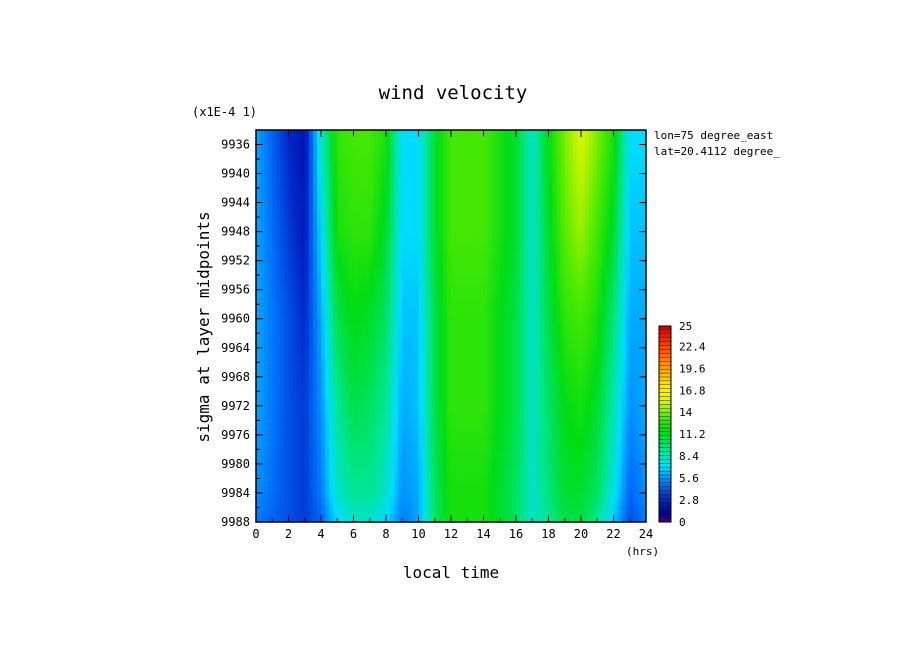  Describe the element at coordinates (451, 534) in the screenshot. I see `x-tick-label: 12` at that location.